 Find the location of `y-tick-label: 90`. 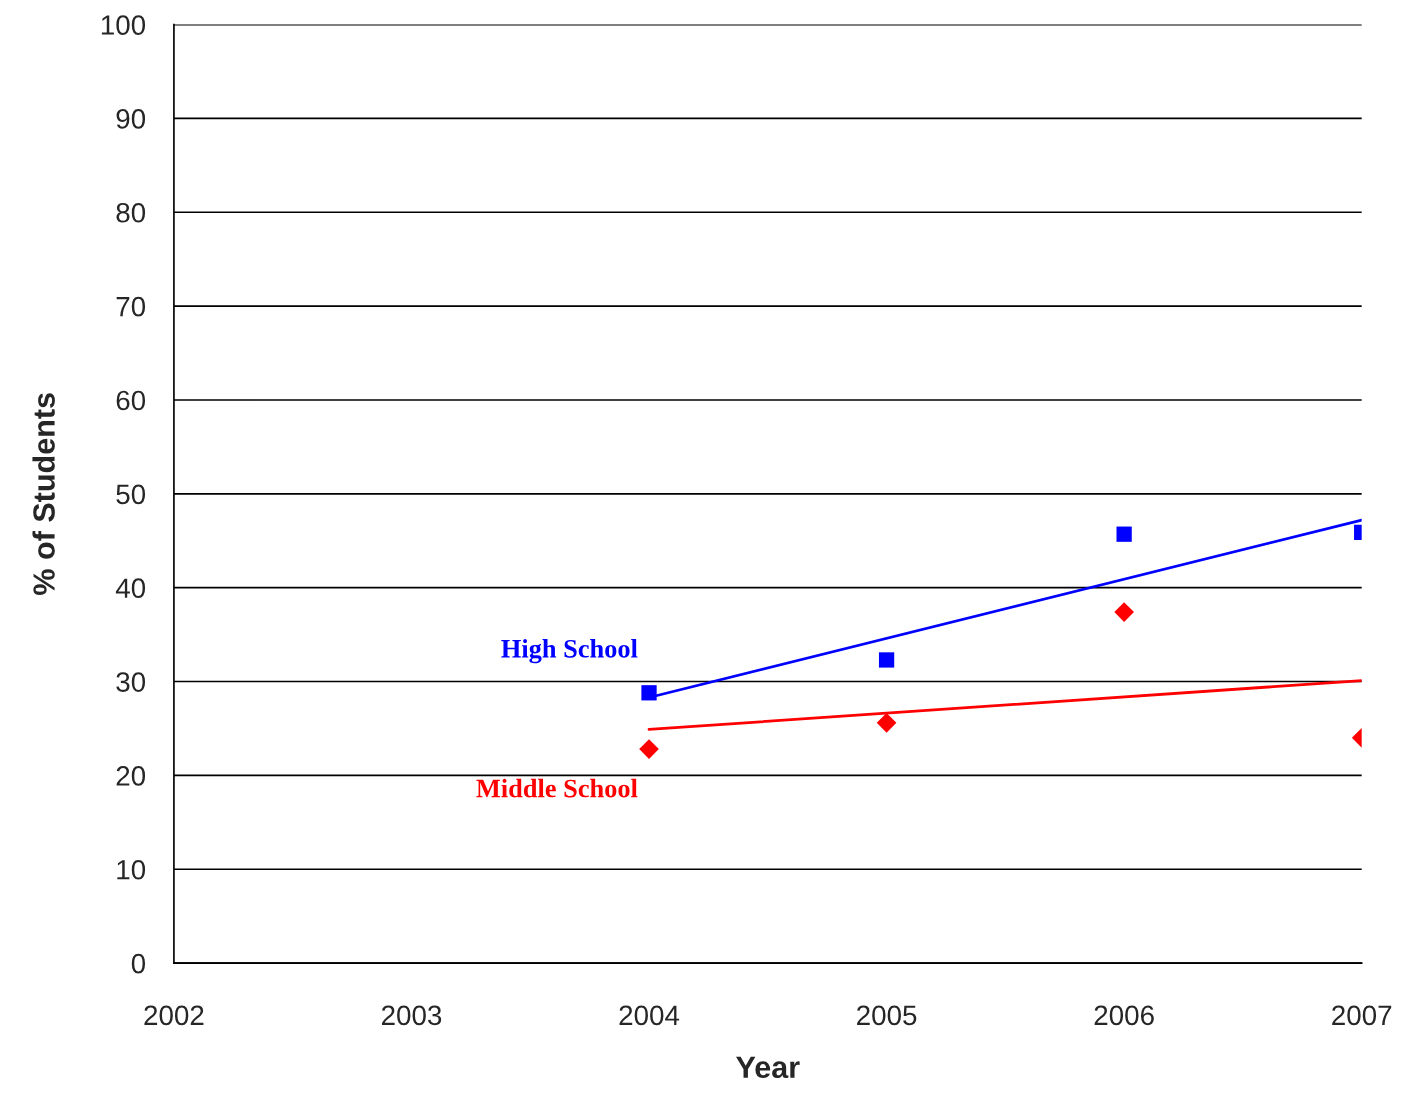

y-tick-label: 90 is located at coordinates (131, 119).